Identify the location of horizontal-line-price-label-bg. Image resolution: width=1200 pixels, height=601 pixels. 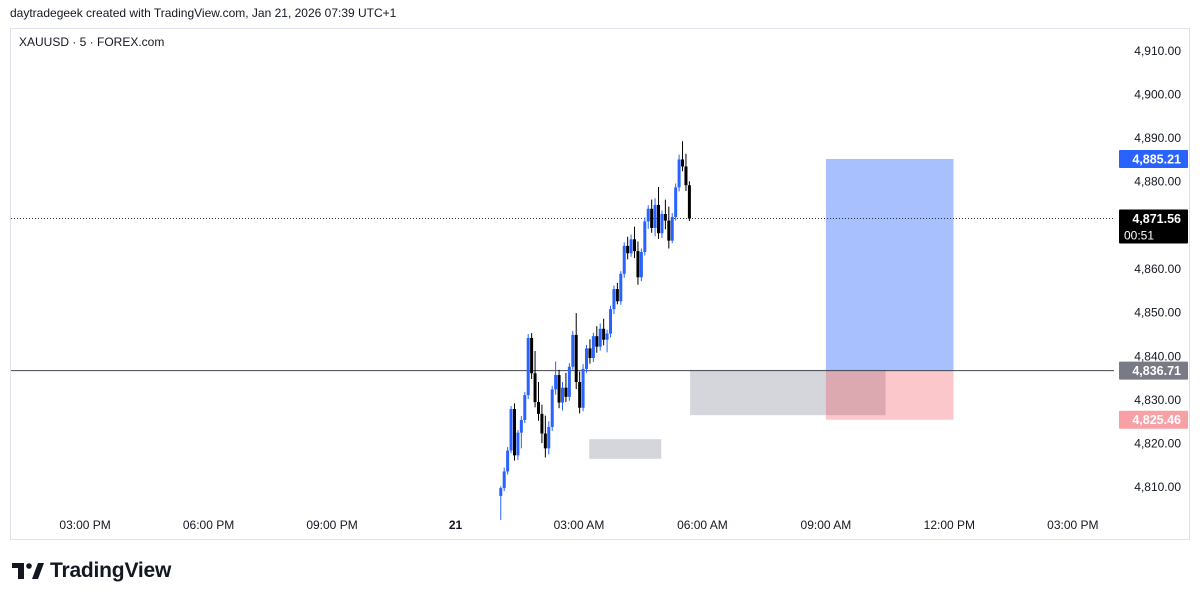
(1153, 370).